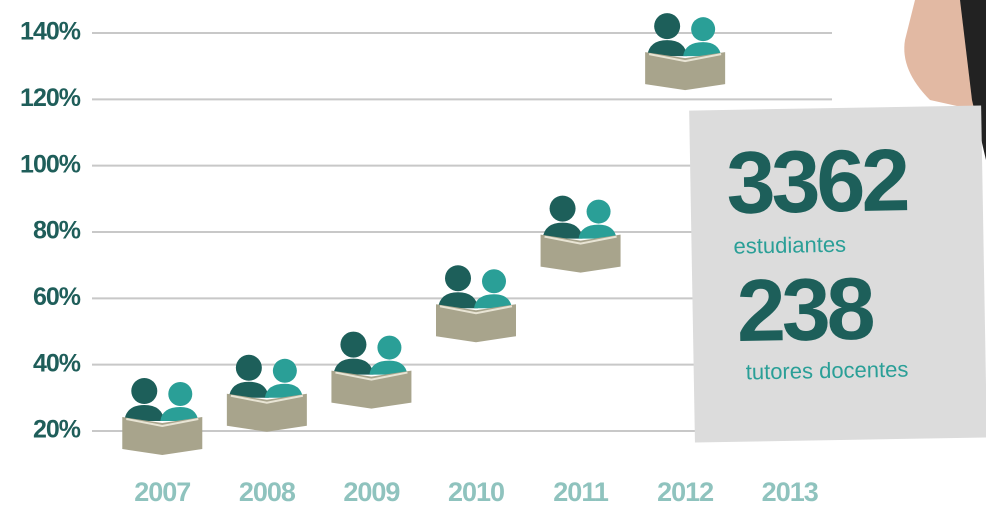 This screenshot has height=510, width=986. I want to click on x-tick-label: 2011, so click(581, 492).